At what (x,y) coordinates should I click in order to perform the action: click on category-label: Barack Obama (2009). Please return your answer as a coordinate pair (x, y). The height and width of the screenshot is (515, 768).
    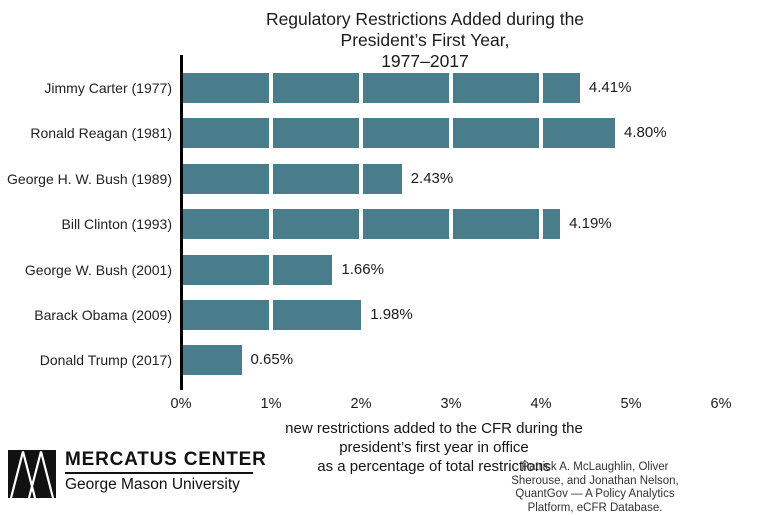
    Looking at the image, I should click on (103, 315).